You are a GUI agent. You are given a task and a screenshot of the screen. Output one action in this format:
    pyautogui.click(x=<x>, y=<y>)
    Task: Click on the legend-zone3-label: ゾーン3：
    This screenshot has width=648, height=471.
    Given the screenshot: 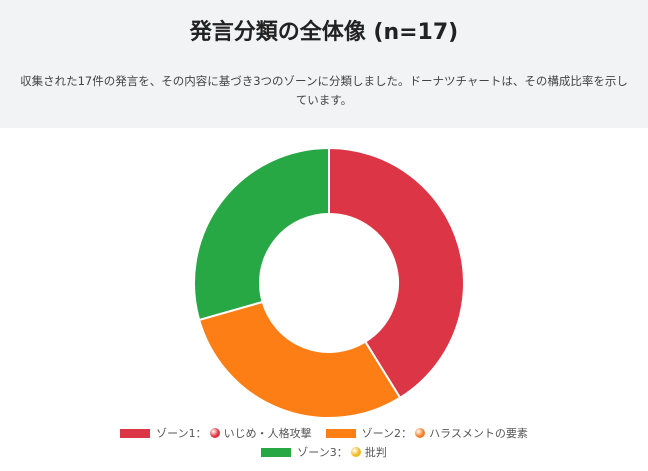 What is the action you would take?
    pyautogui.click(x=322, y=452)
    